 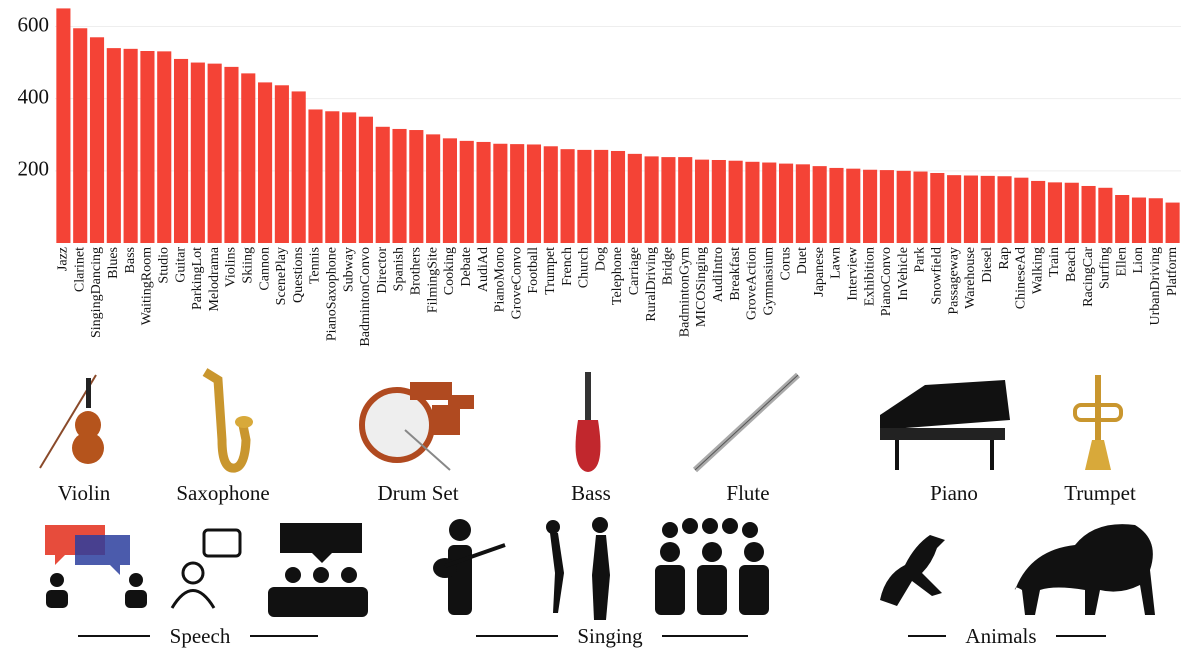 I want to click on x-tick-label: Ellen, so click(x=1121, y=262).